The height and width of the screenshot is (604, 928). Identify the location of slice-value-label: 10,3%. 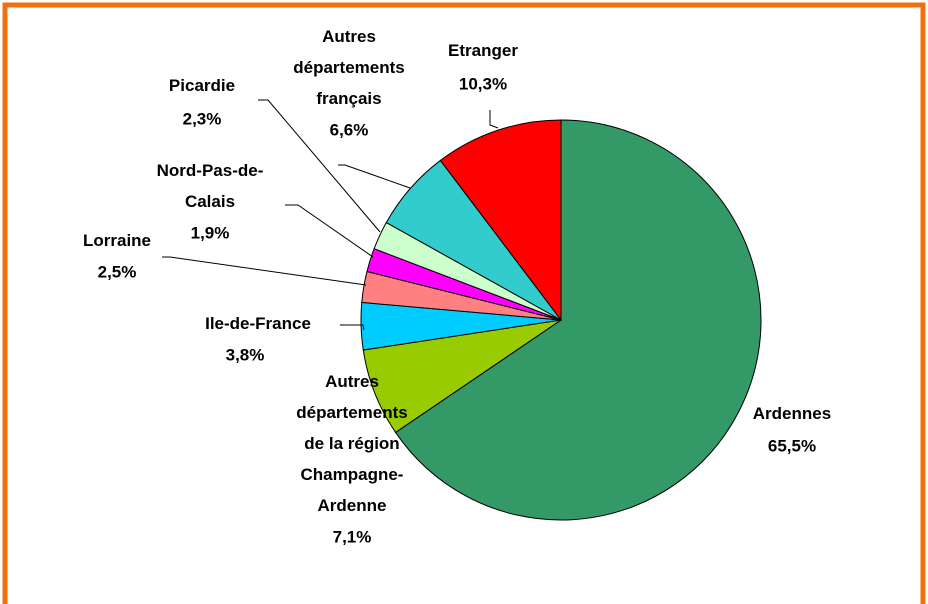
(483, 83).